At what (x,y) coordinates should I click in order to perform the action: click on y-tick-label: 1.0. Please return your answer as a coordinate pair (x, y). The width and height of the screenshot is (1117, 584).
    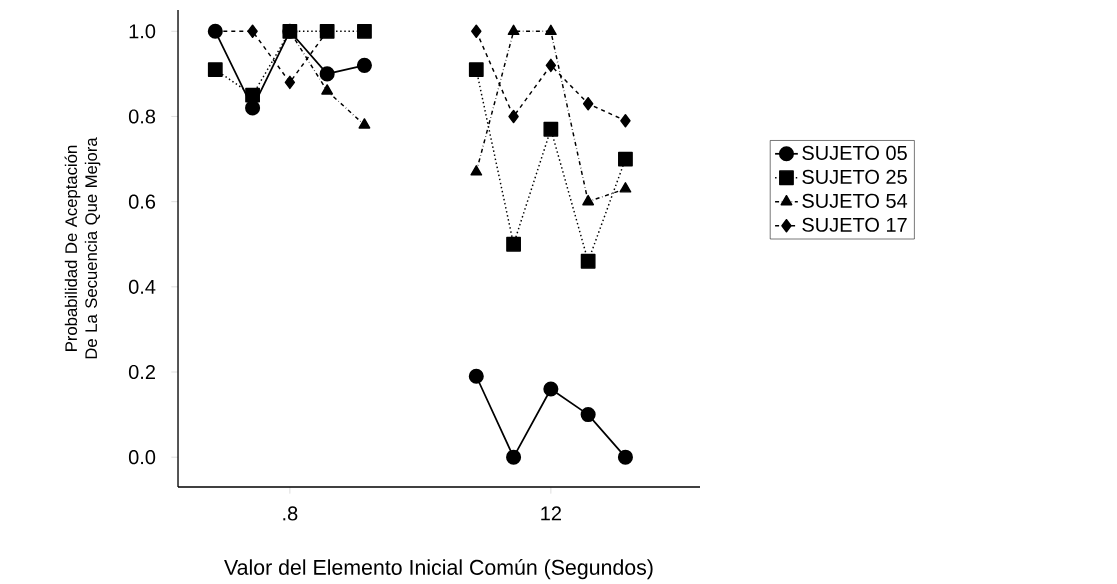
    Looking at the image, I should click on (142, 31).